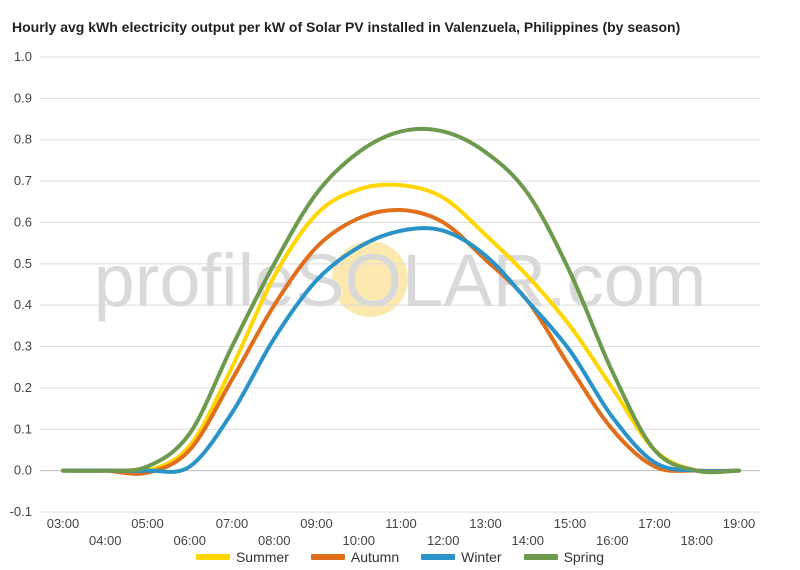  I want to click on legend-label: Autumn, so click(375, 557).